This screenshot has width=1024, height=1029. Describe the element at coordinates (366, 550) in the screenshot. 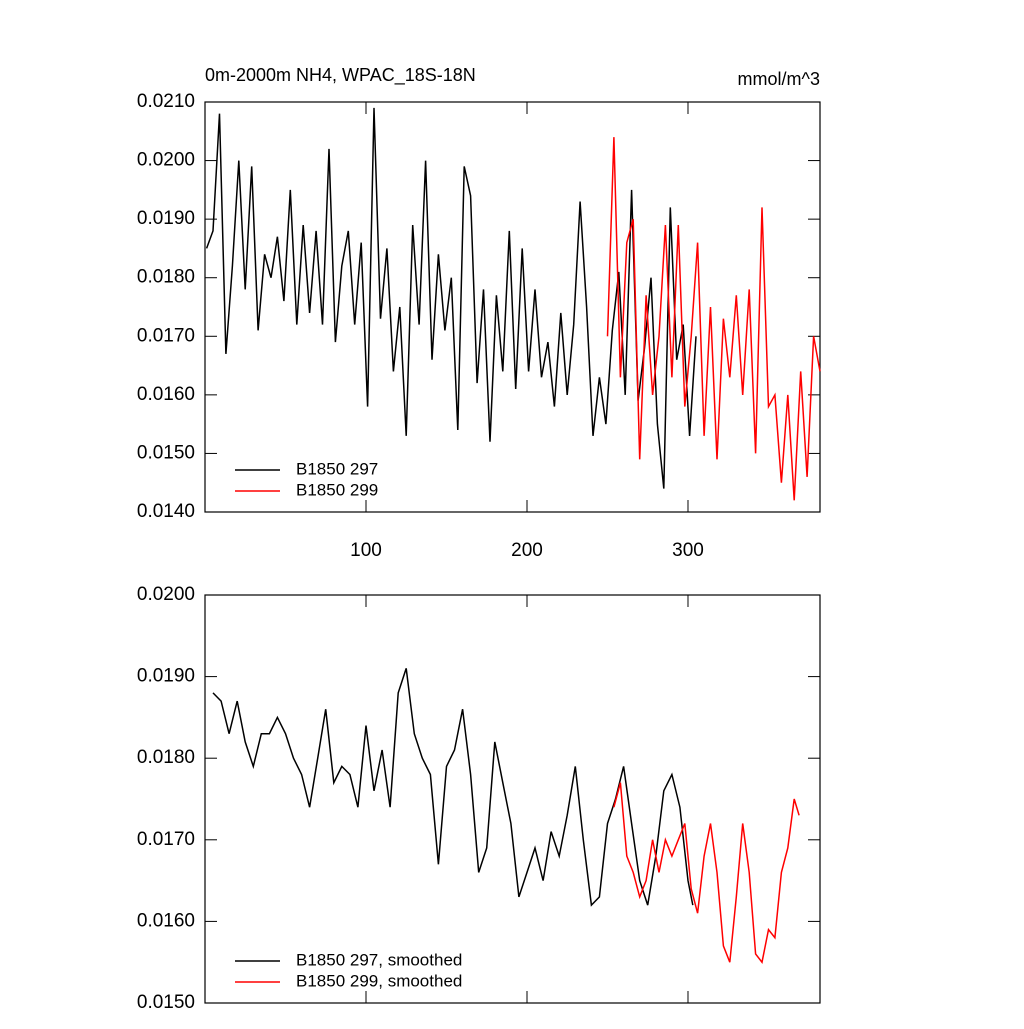

I see `x-tick-label: 100` at that location.